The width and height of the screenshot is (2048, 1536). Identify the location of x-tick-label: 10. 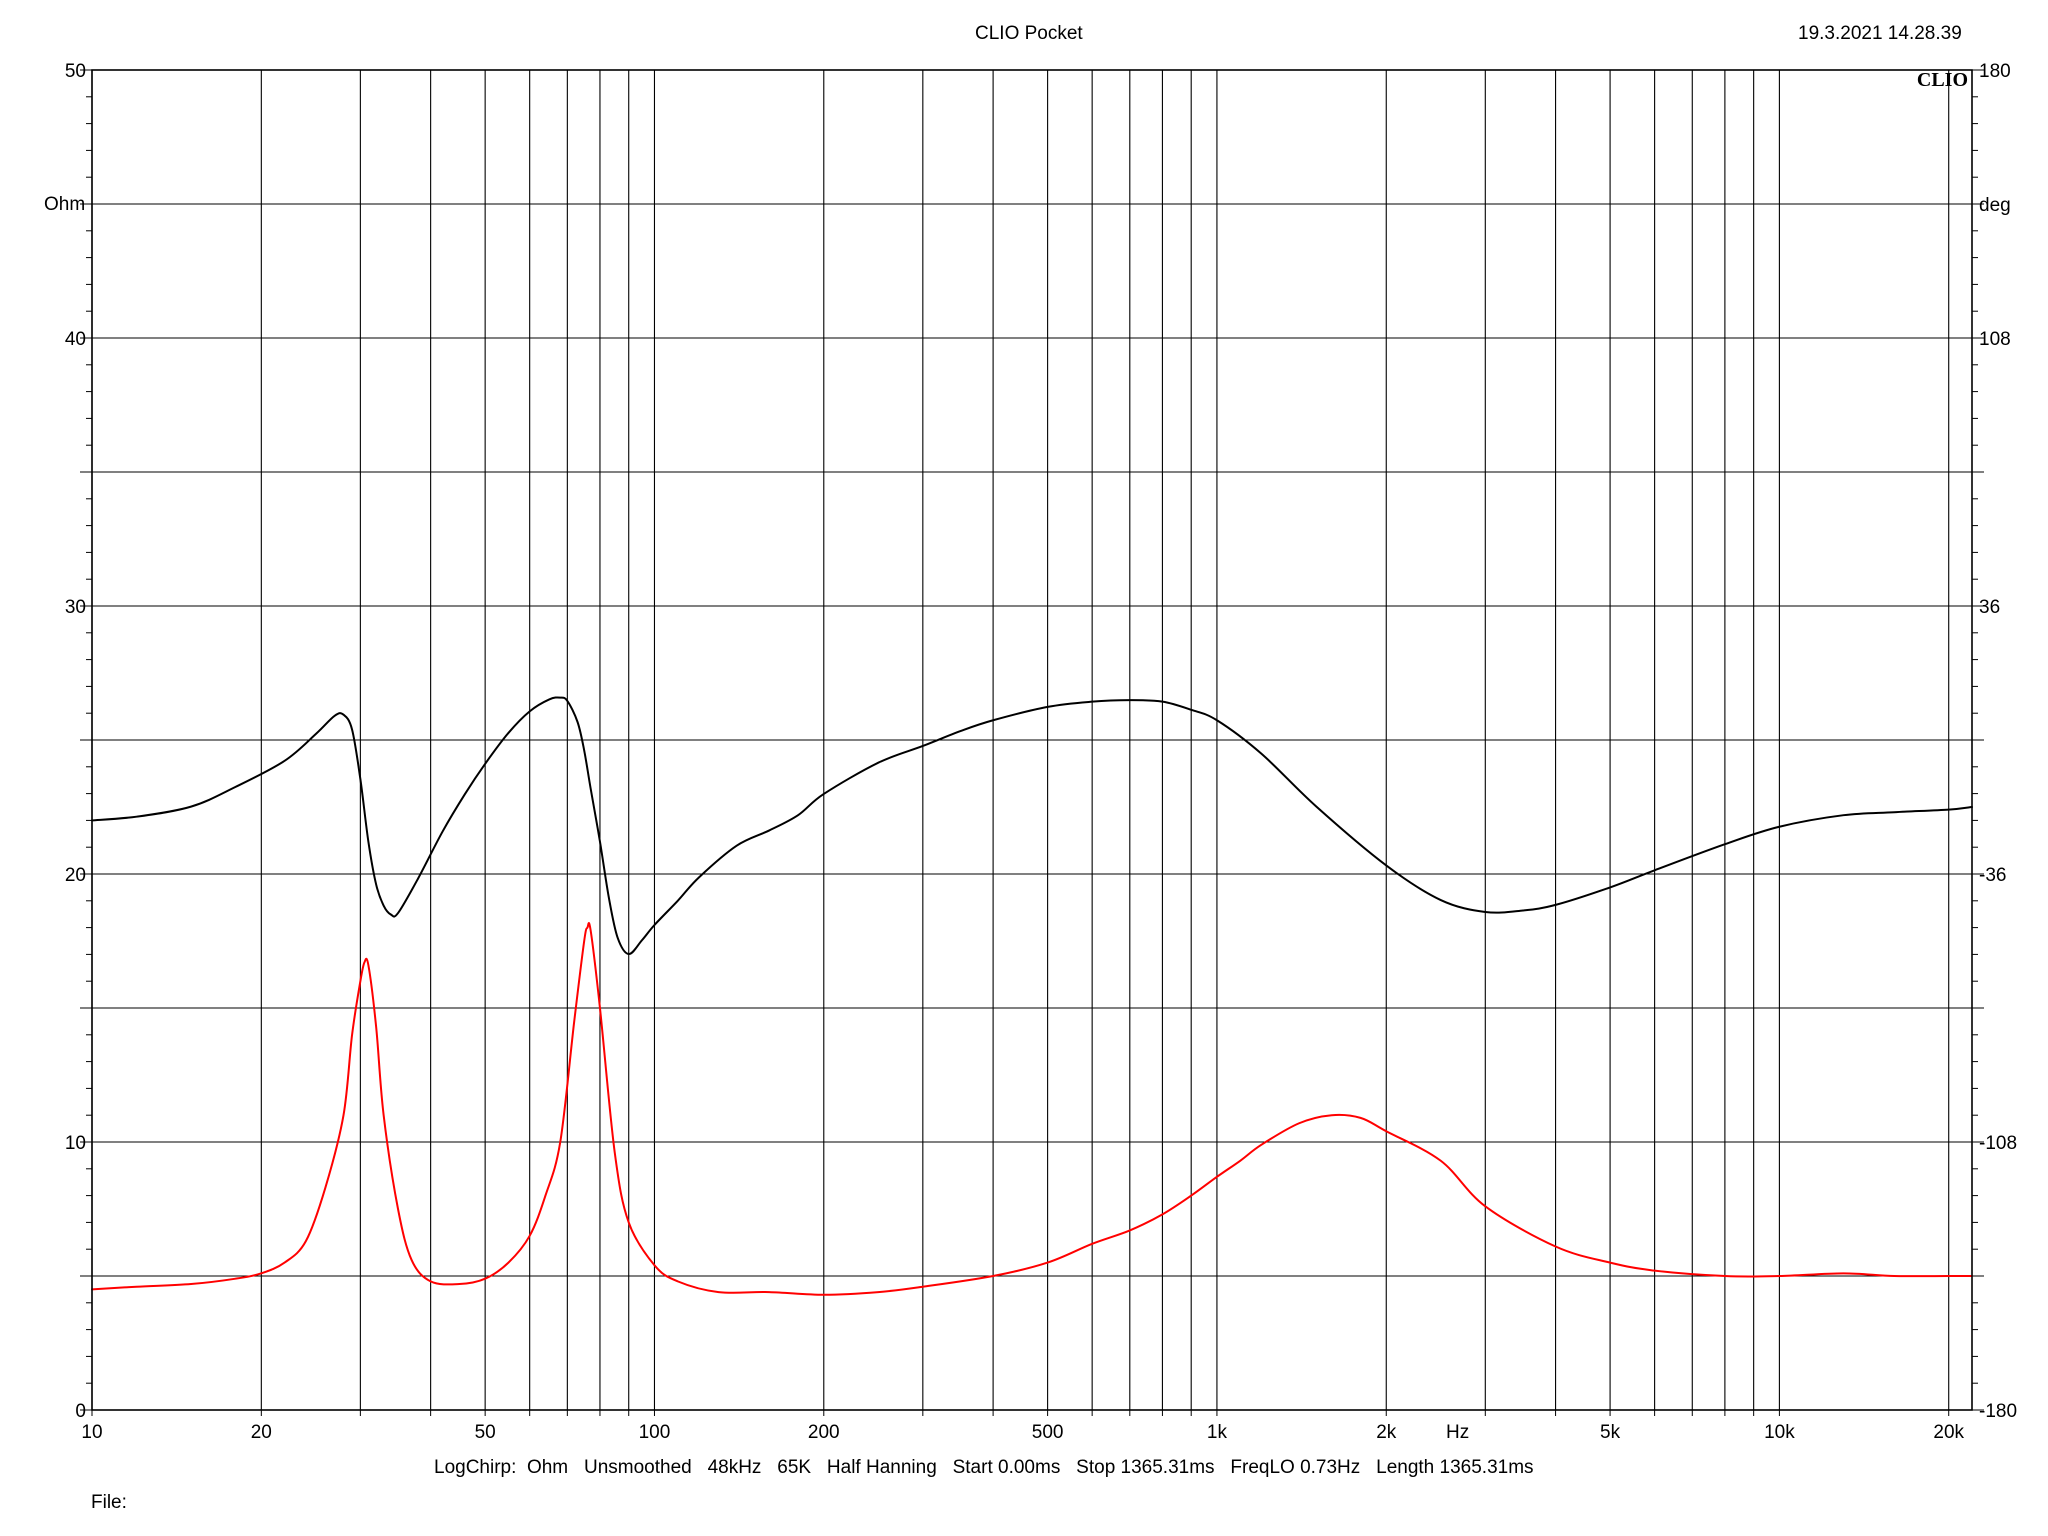
(91, 1432).